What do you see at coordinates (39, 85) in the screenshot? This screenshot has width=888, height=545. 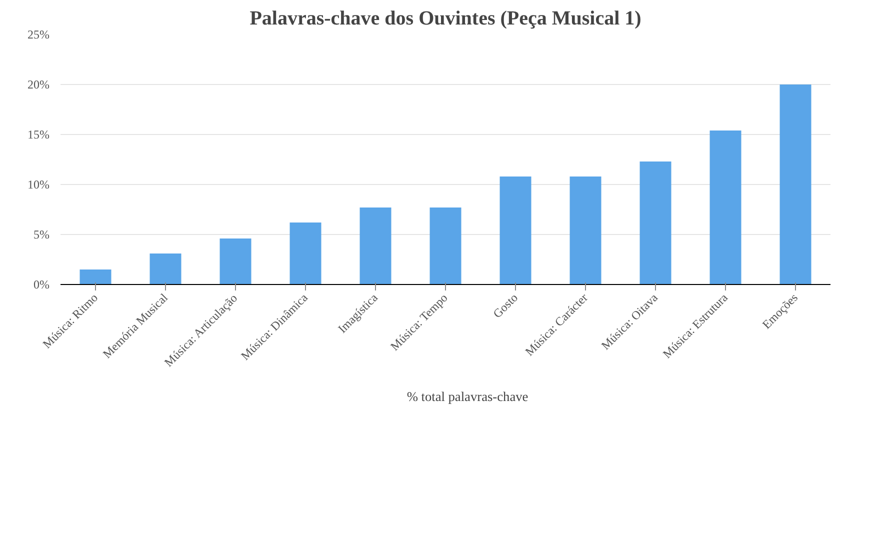 I see `y-tick-label: 20%` at bounding box center [39, 85].